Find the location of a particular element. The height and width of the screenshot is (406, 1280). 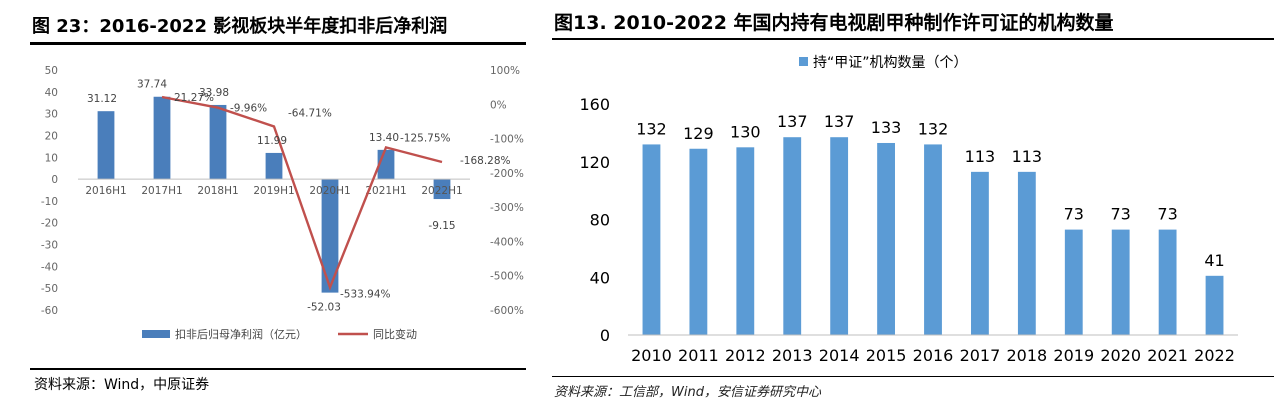

line-value-label: -9.96% is located at coordinates (248, 109).